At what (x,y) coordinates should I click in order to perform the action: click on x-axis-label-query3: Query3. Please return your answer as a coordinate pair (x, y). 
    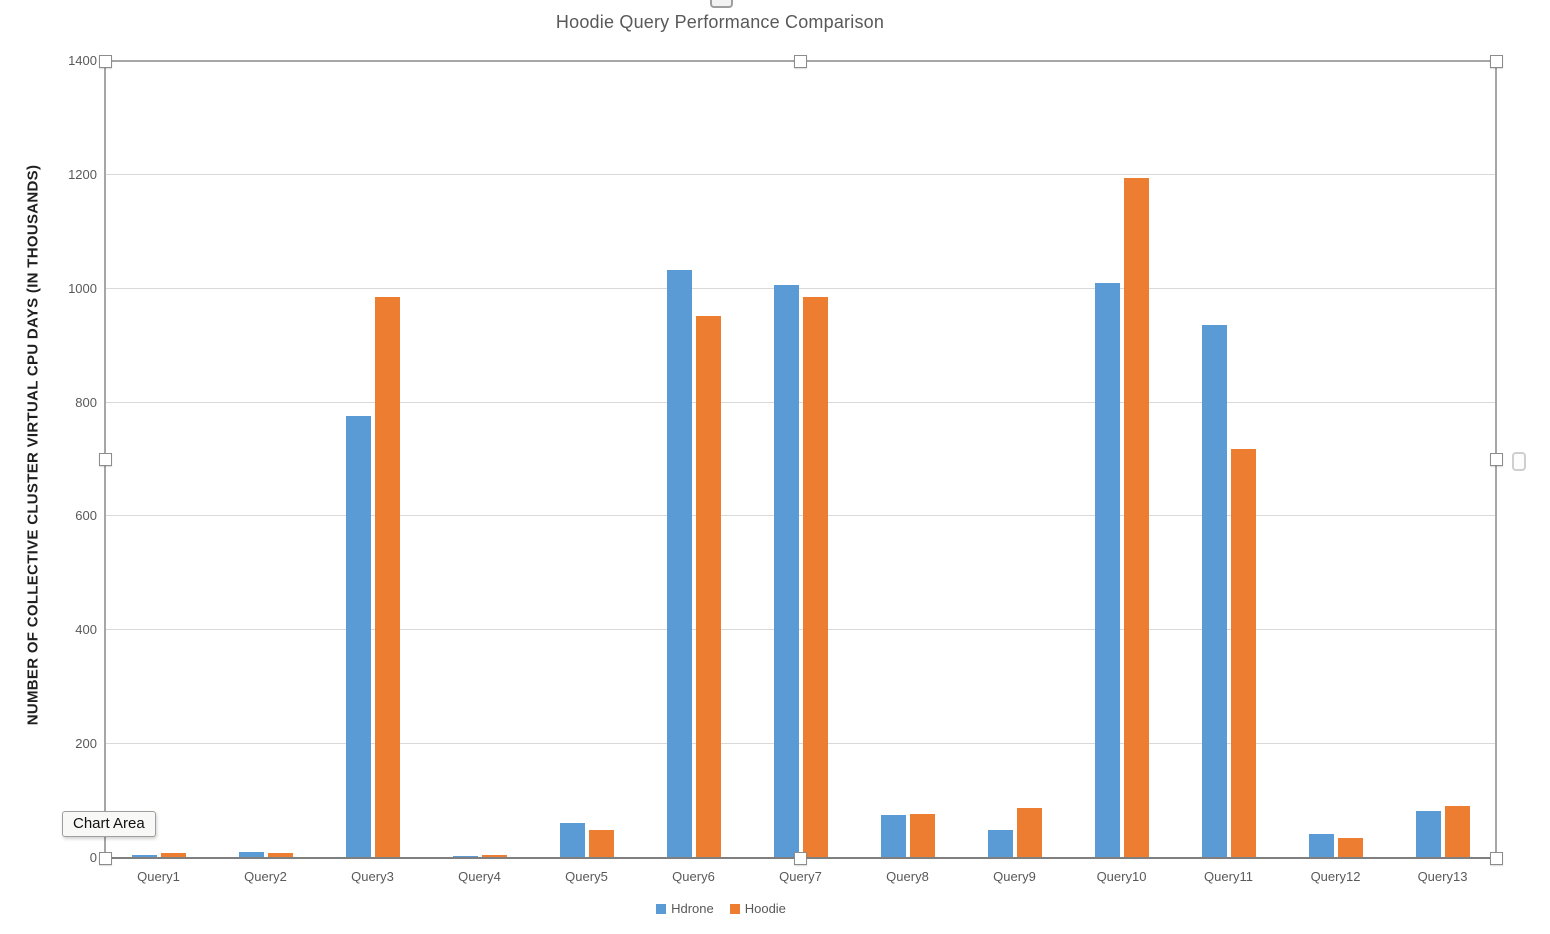
    Looking at the image, I should click on (372, 876).